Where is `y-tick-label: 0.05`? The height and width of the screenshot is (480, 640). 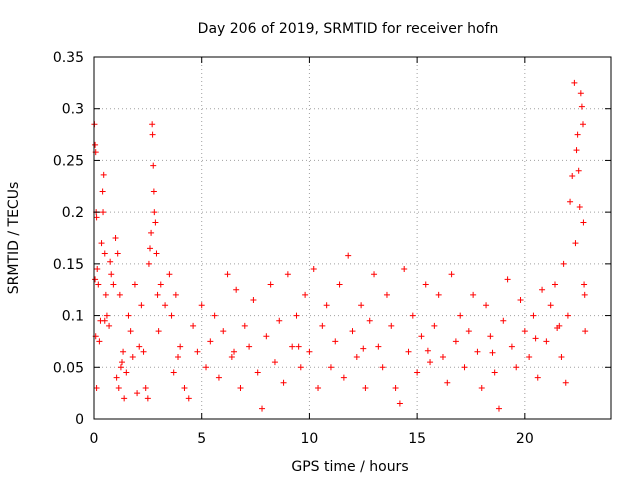 y-tick-label: 0.05 is located at coordinates (68, 368).